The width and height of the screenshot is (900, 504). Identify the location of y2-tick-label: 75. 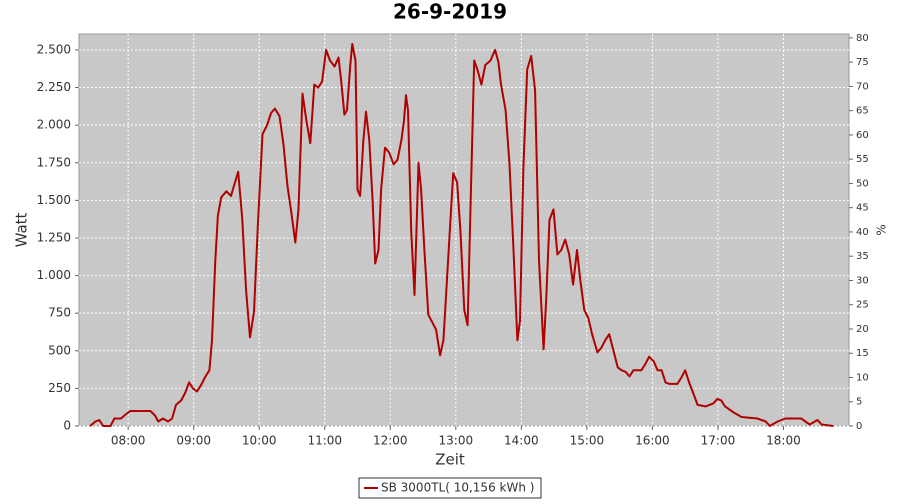
(862, 62).